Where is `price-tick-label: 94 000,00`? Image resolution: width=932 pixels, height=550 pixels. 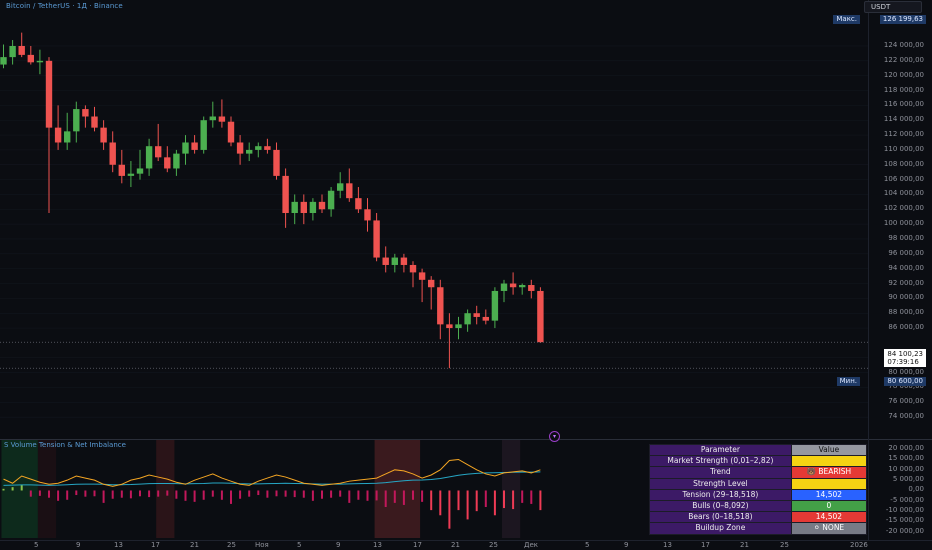
price-tick-label: 94 000,00 is located at coordinates (906, 267).